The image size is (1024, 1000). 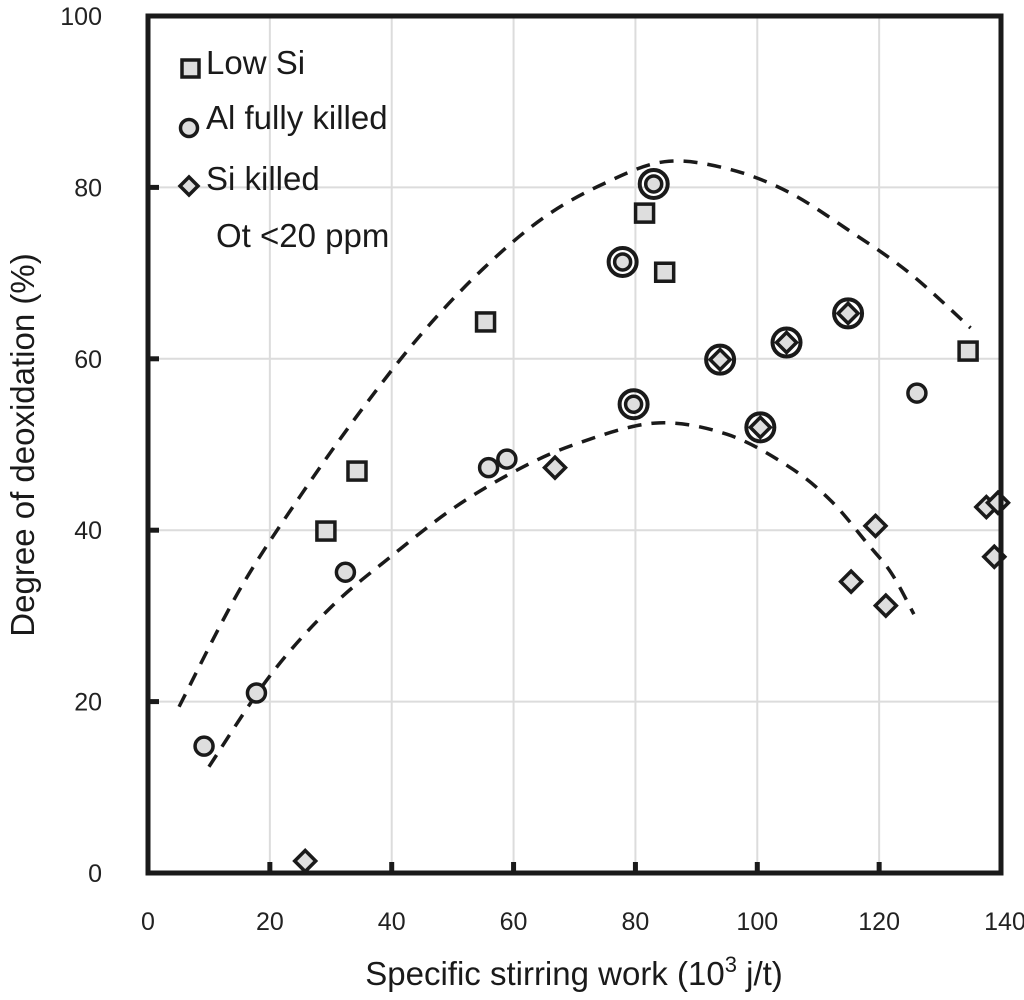 I want to click on y-axis-title: Degree of deoxidation (%), so click(x=22, y=444).